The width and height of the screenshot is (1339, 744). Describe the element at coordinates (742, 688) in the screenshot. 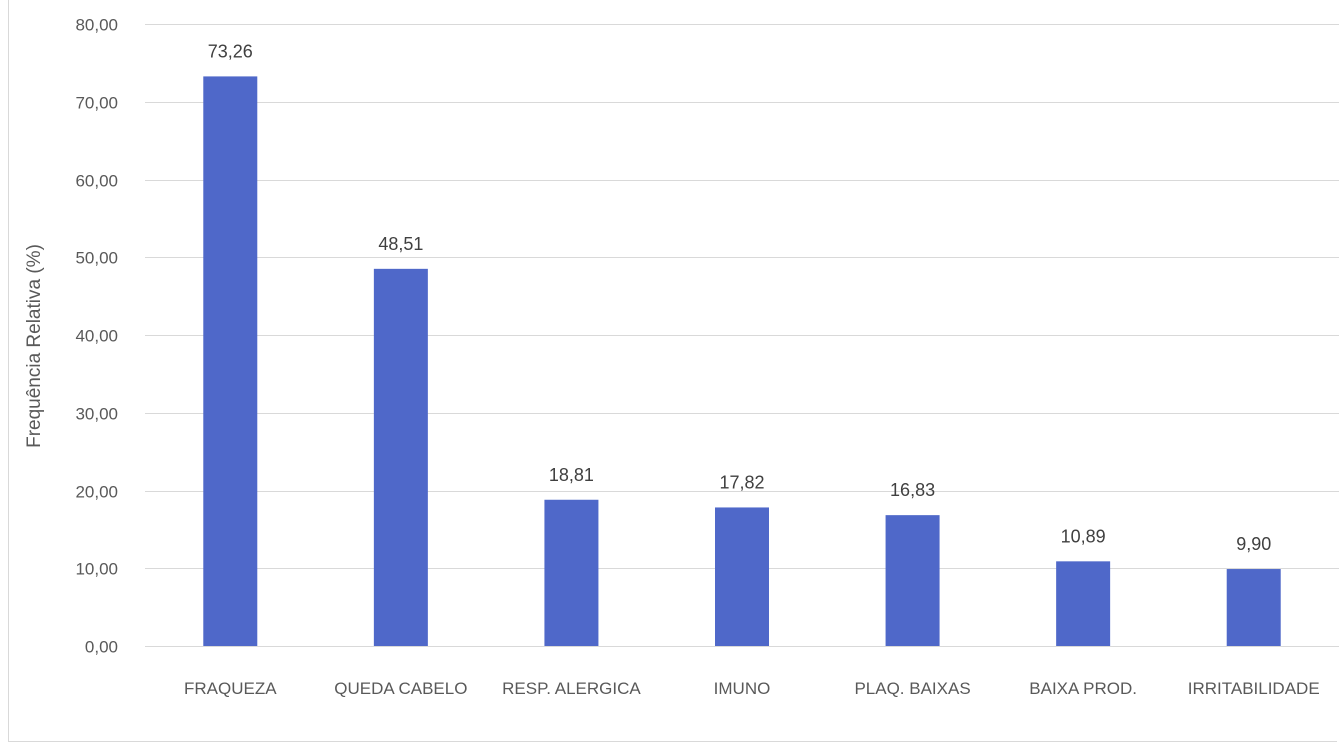

I see `x-tick-label: IMUNO` at that location.